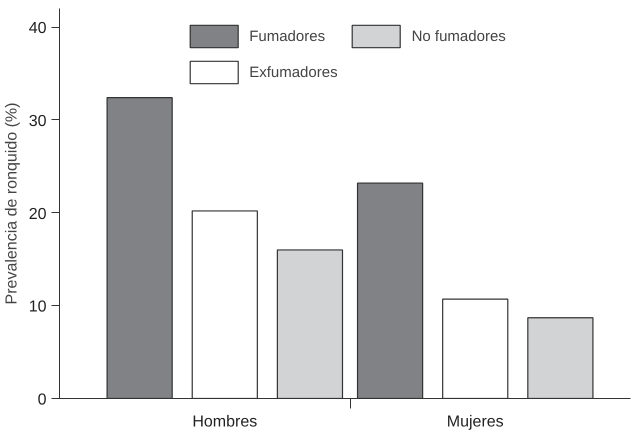 The image size is (634, 433). Describe the element at coordinates (37, 214) in the screenshot. I see `y-tick-label: 20` at that location.